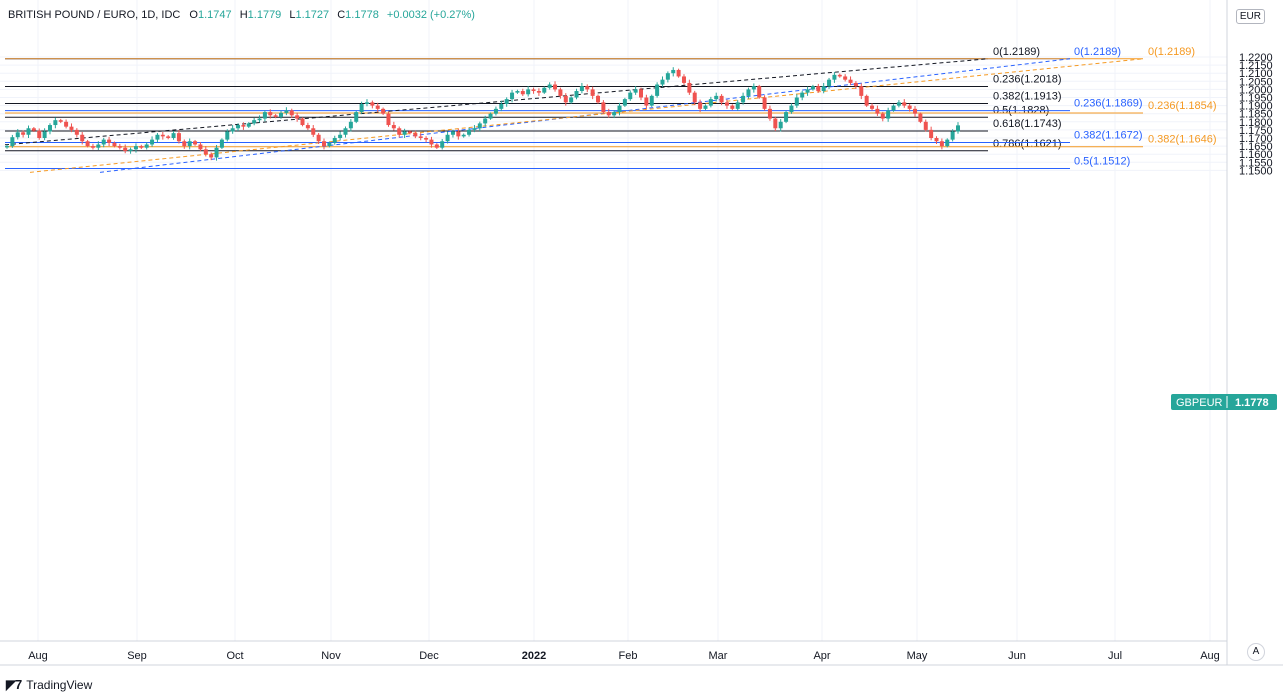 This screenshot has height=700, width=1283. Describe the element at coordinates (234, 656) in the screenshot. I see `time-tick-label: Oct` at that location.